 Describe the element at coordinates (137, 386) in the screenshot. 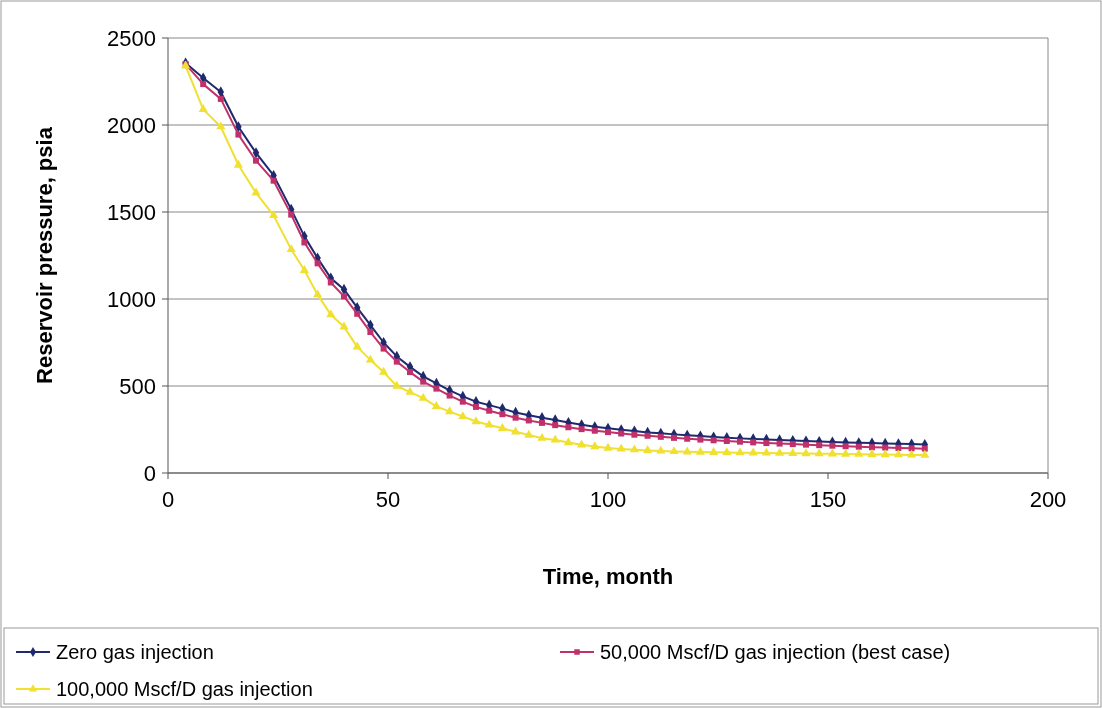

I see `y-tick-label: 500` at that location.